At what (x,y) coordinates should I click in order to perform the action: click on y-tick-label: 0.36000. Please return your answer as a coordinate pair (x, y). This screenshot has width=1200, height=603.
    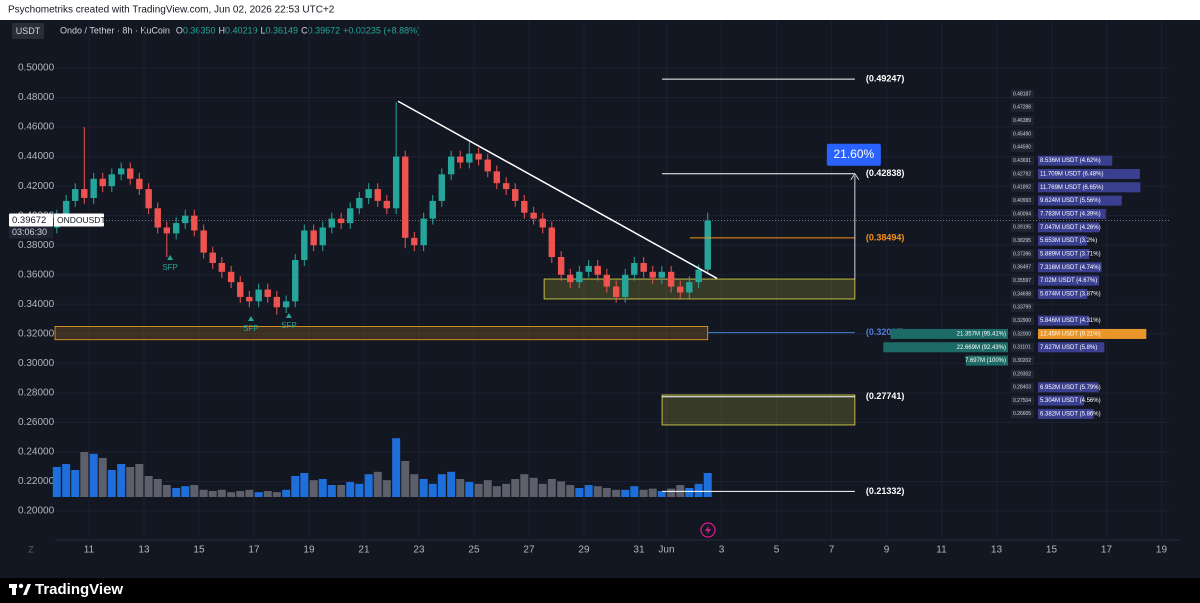
    Looking at the image, I should click on (36, 274).